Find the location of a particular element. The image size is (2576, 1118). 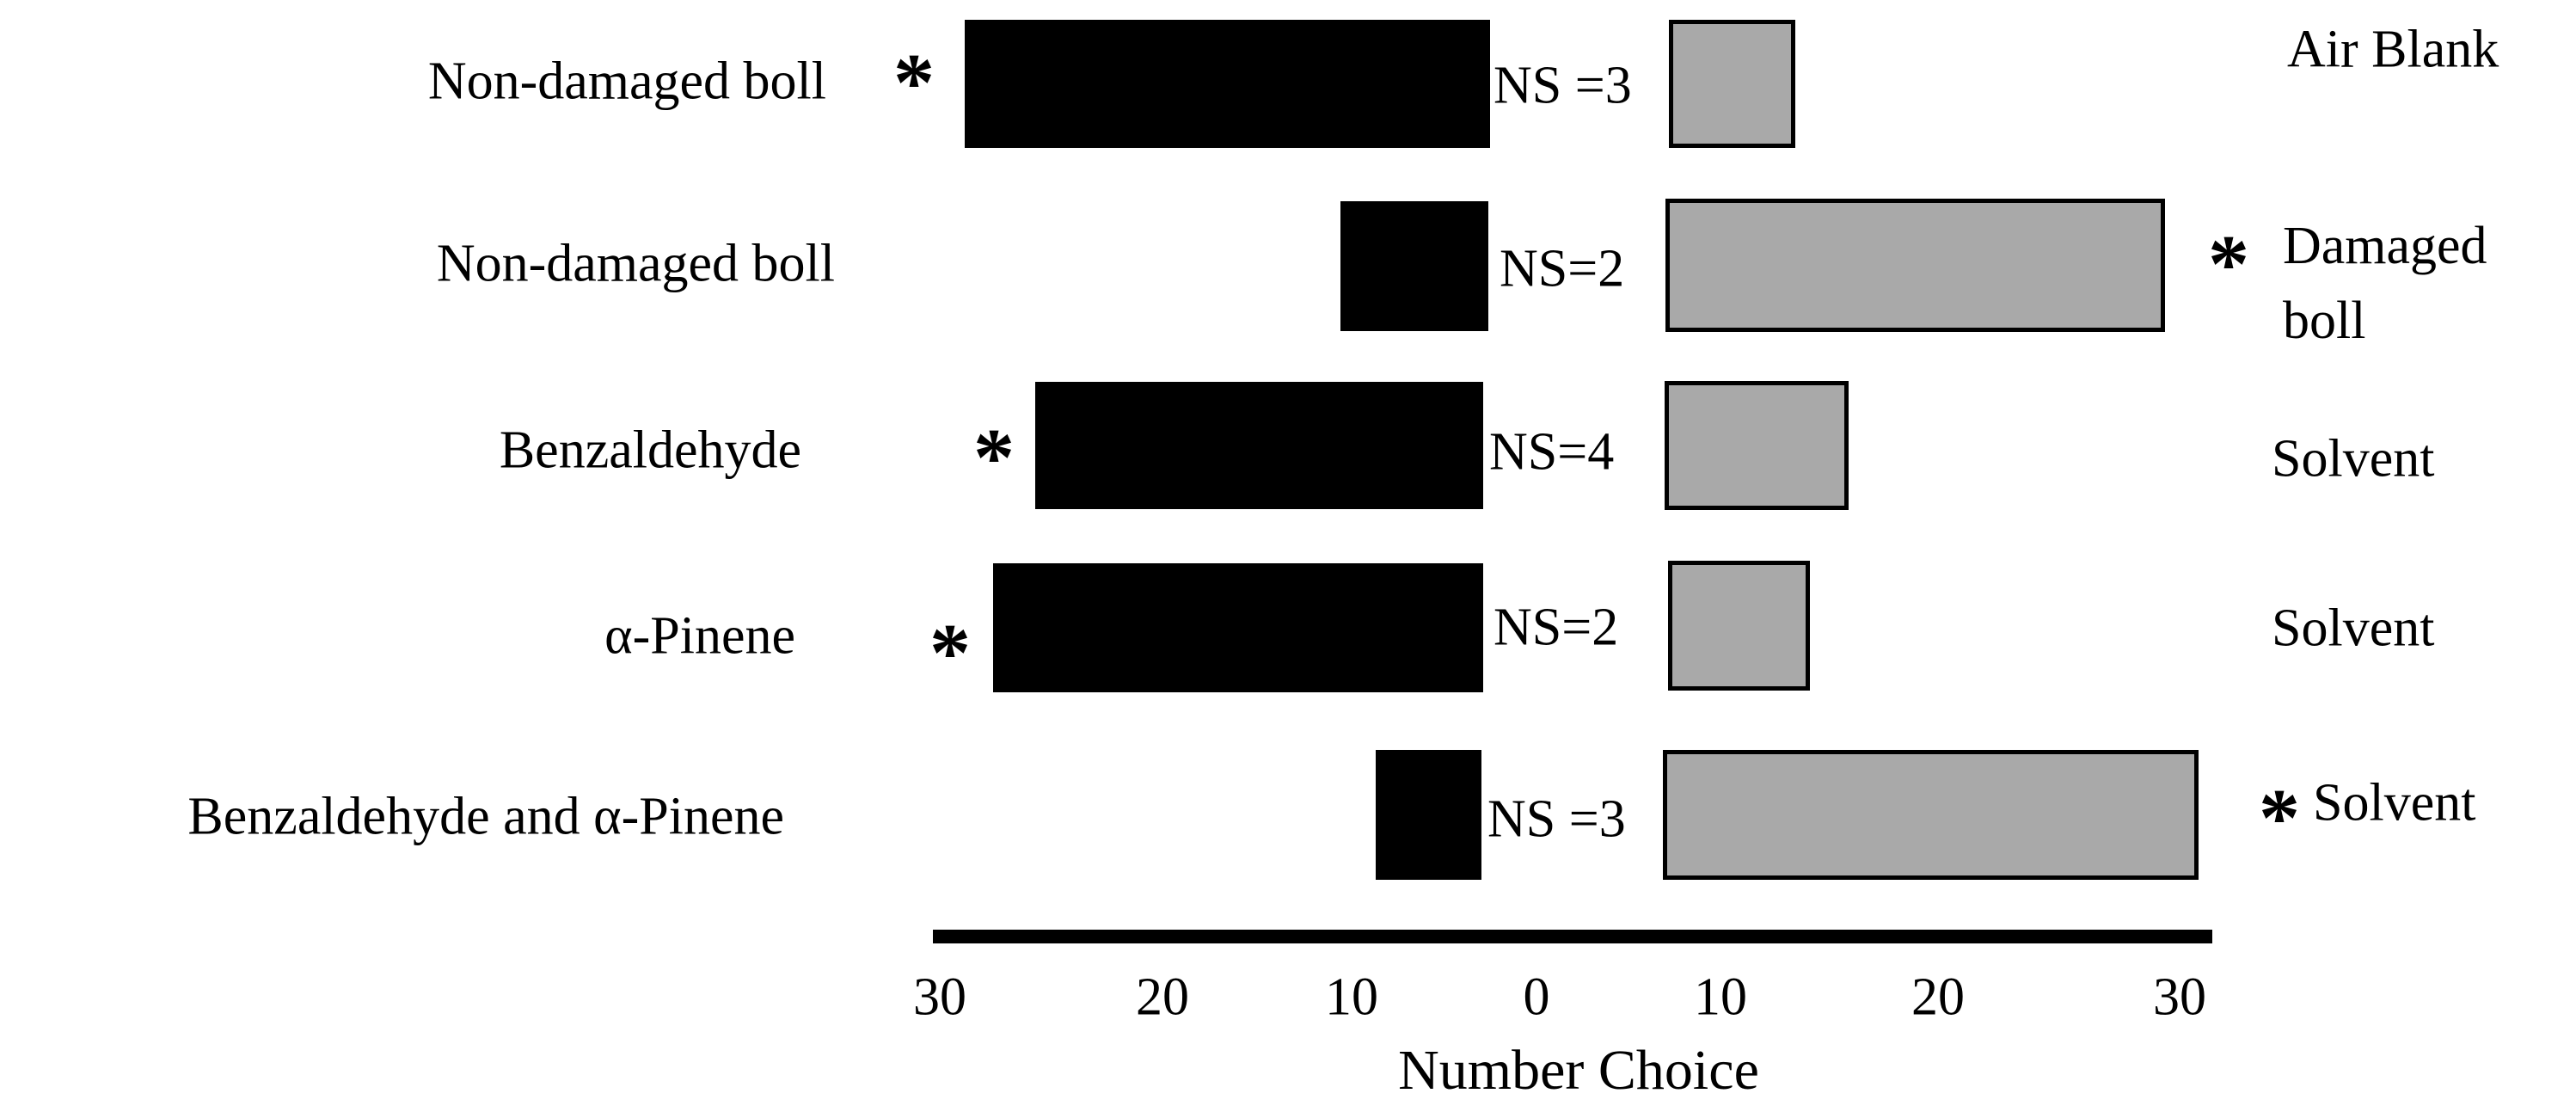

x-axis-line is located at coordinates (1572, 936).